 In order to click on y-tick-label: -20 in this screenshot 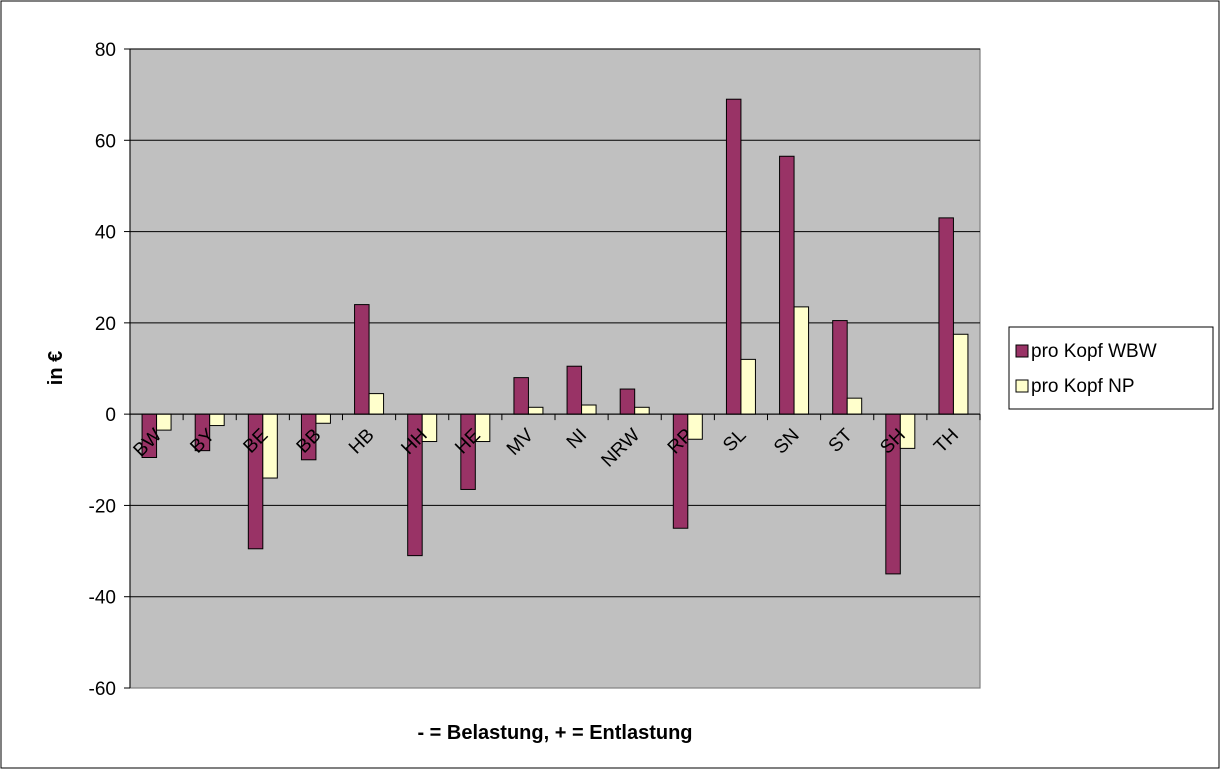, I will do `click(102, 506)`.